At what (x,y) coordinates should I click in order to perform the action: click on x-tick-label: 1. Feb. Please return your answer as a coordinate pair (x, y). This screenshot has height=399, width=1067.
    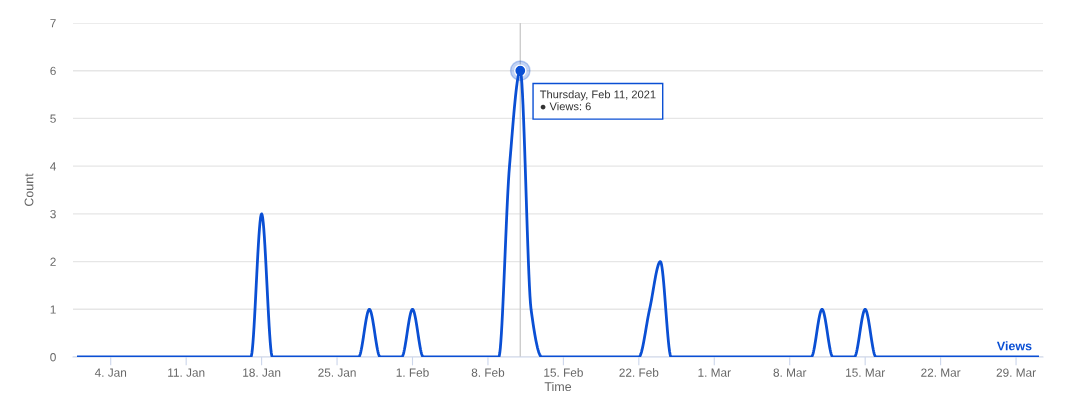
    Looking at the image, I should click on (412, 372).